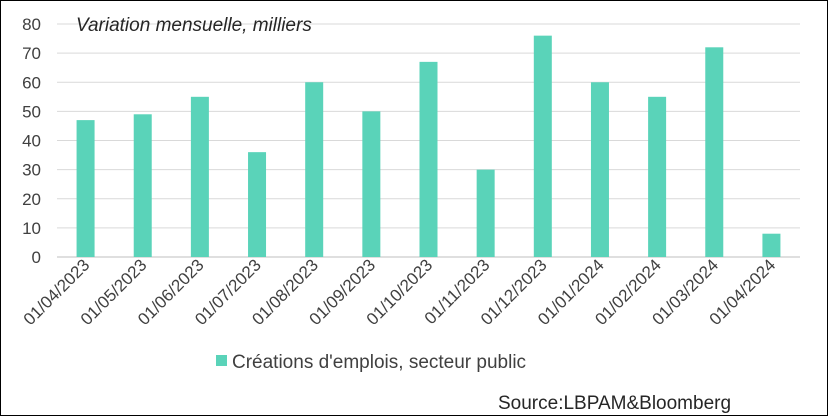  I want to click on y-tick-label: 50, so click(31, 111).